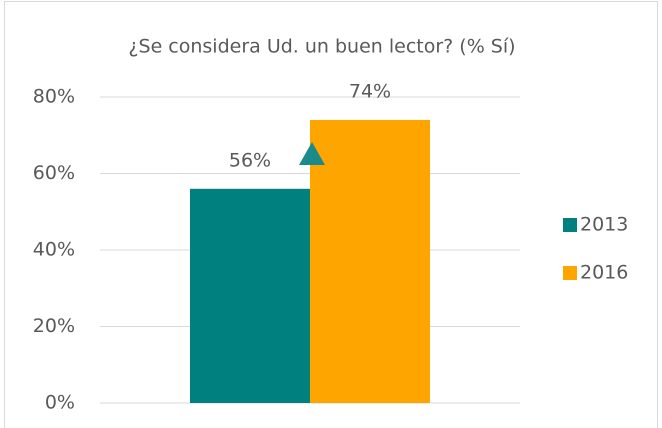  I want to click on y-tick-label: 60%, so click(54, 173).